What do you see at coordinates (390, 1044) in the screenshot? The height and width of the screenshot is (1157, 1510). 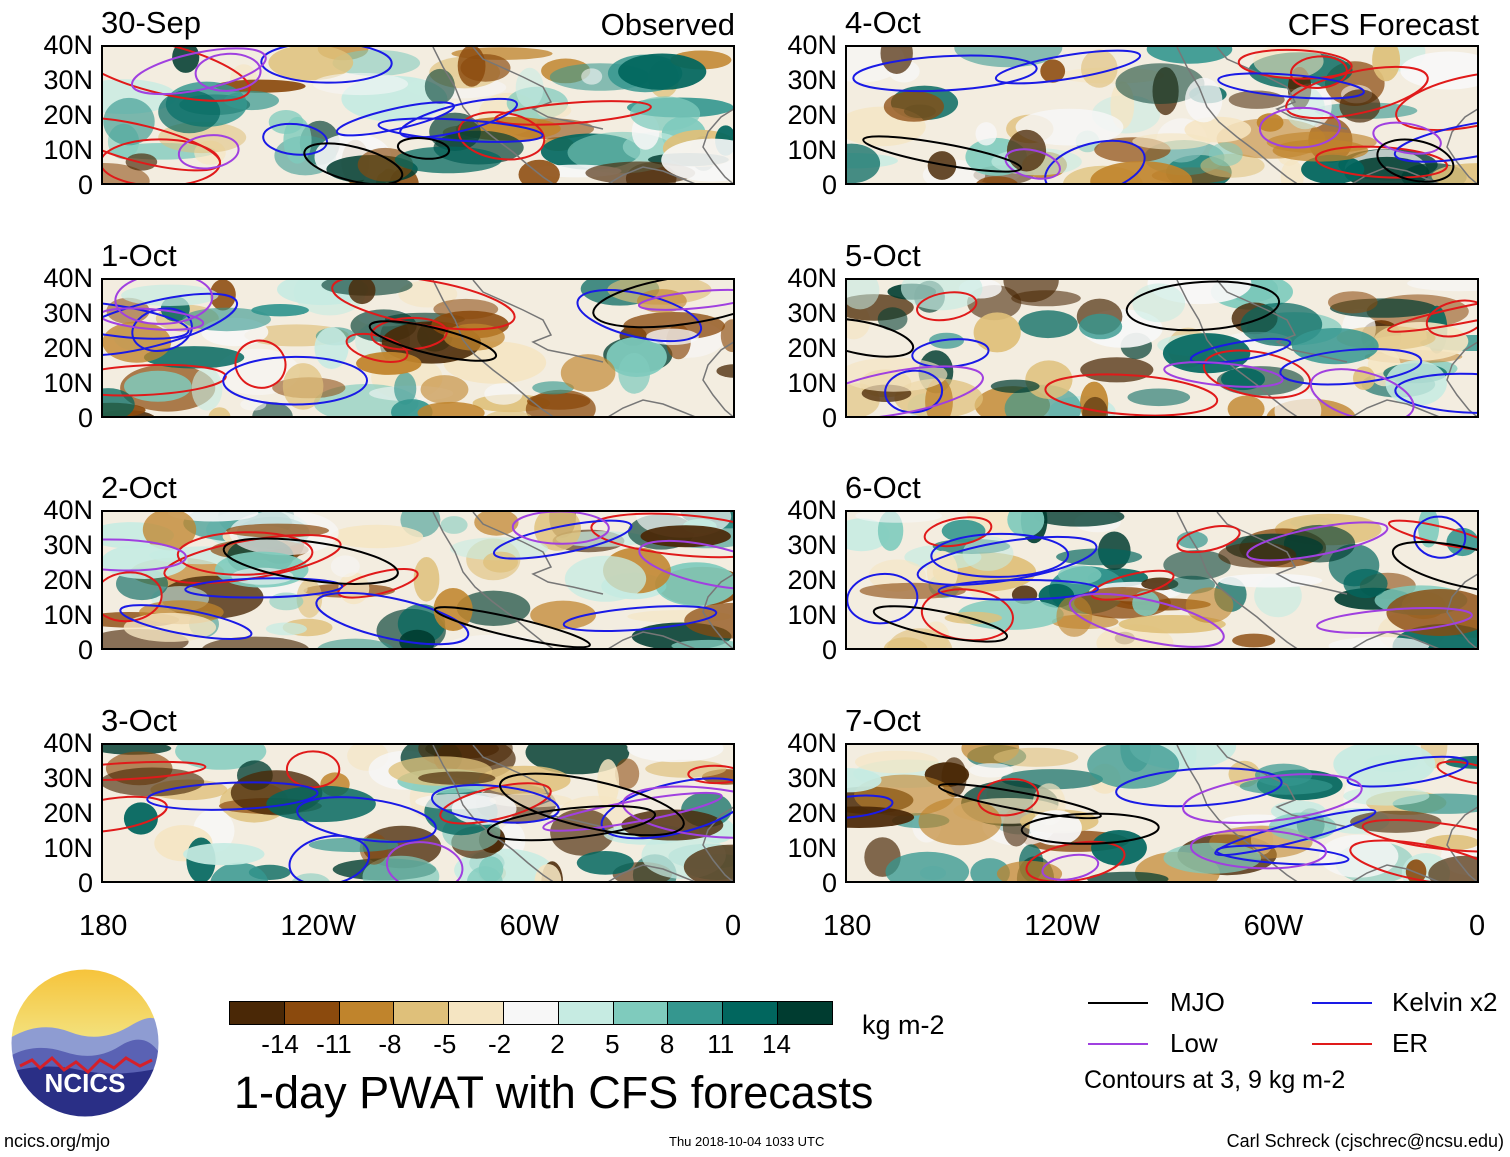 I see `colorbar-tick-label: -8` at bounding box center [390, 1044].